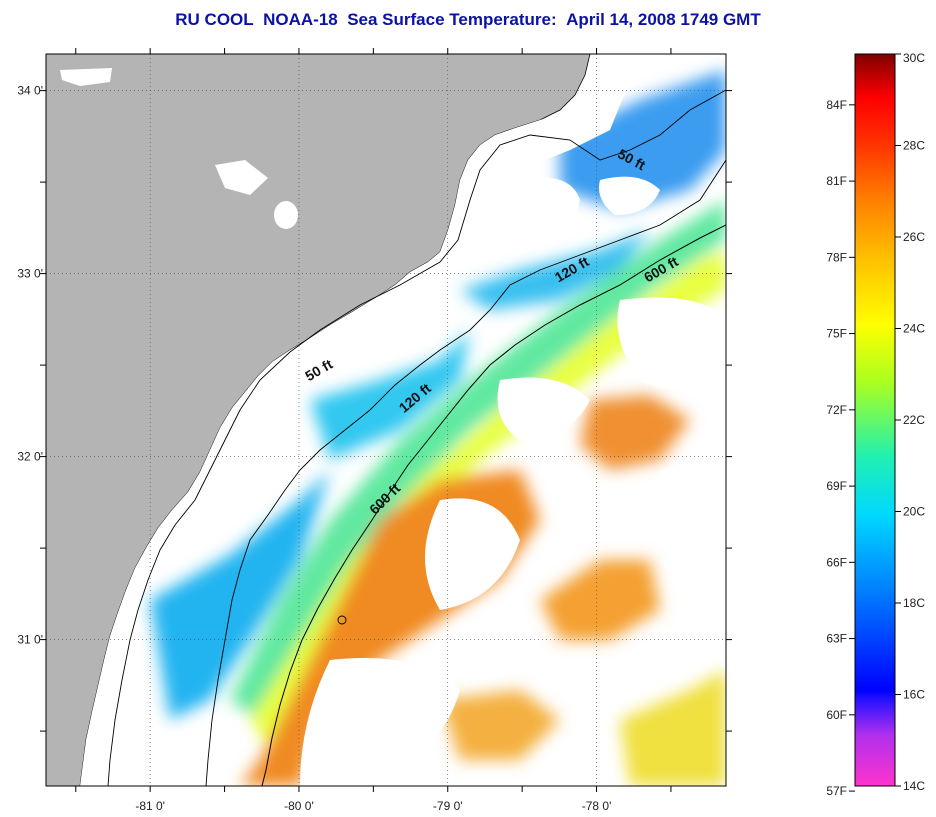  What do you see at coordinates (30, 457) in the screenshot?
I see `lat-label: 32 0'` at bounding box center [30, 457].